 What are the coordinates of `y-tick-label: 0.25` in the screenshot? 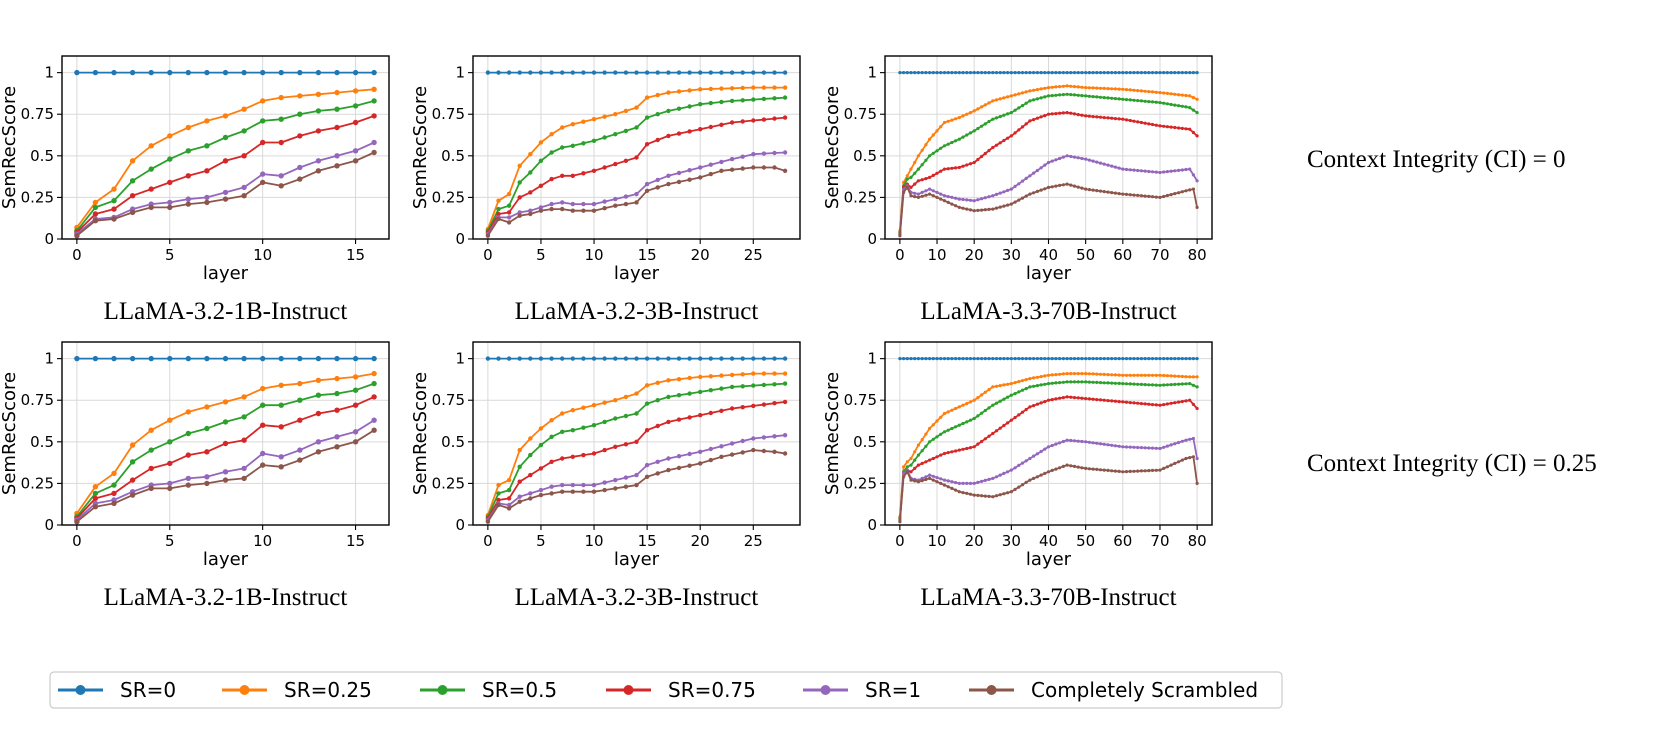 It's located at (37, 483).